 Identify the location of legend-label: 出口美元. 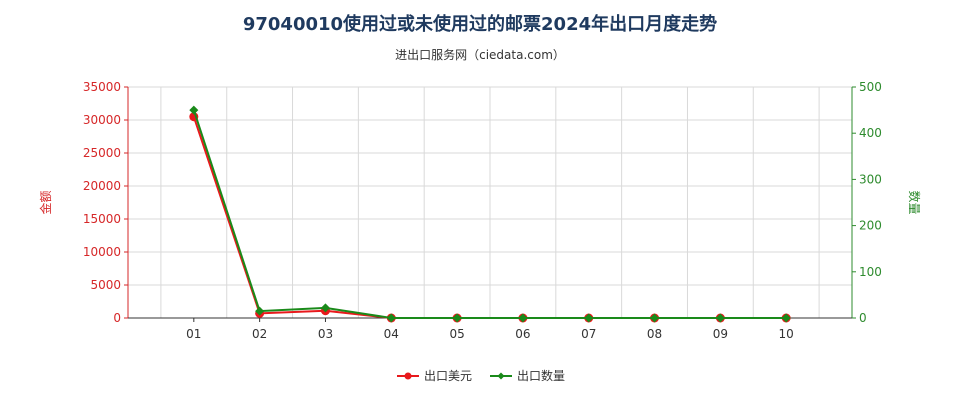
(448, 376).